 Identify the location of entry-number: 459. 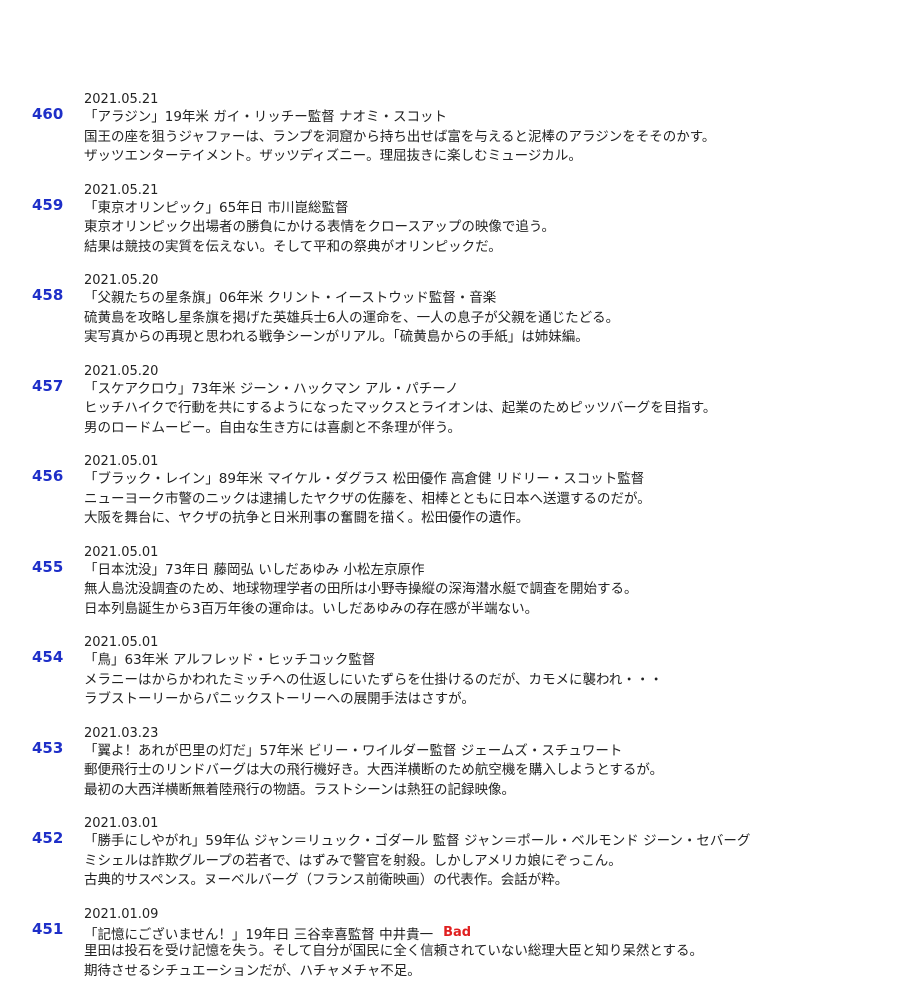
(48, 204).